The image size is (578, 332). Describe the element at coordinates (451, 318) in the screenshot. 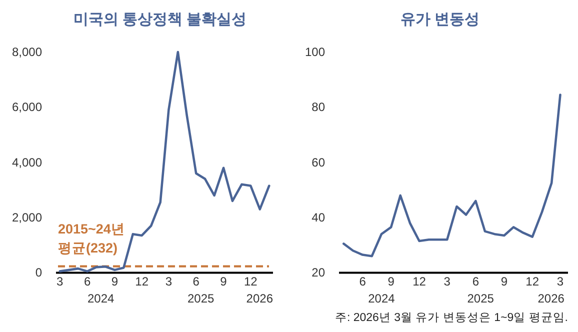

I see `text: 주: 2026년 3월 유가 변동성은 1~9일 평균임.` at that location.